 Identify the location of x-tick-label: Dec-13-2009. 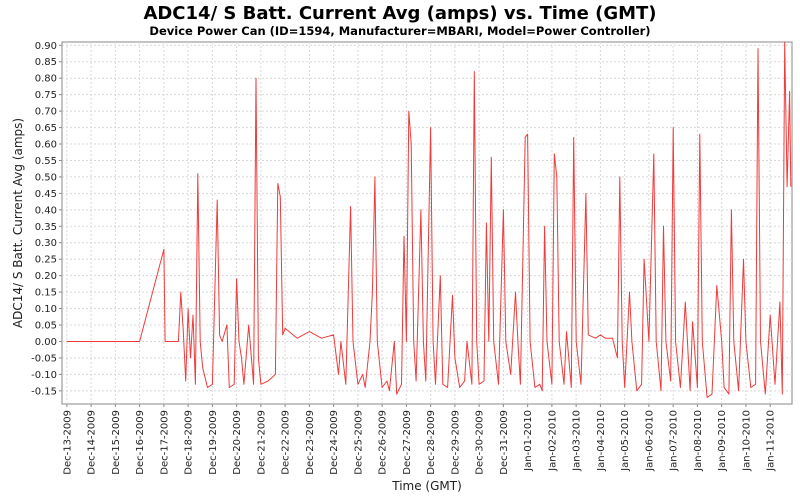
(67, 442).